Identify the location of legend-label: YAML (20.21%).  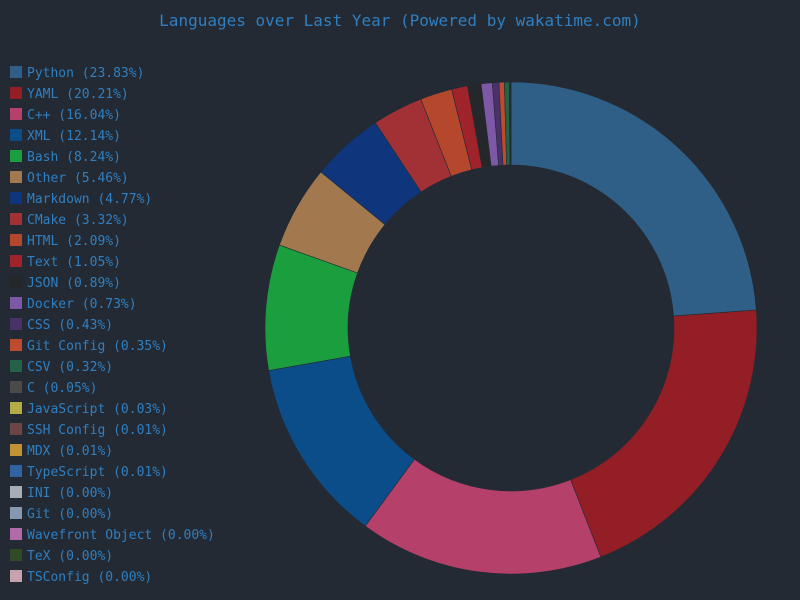
(78, 94).